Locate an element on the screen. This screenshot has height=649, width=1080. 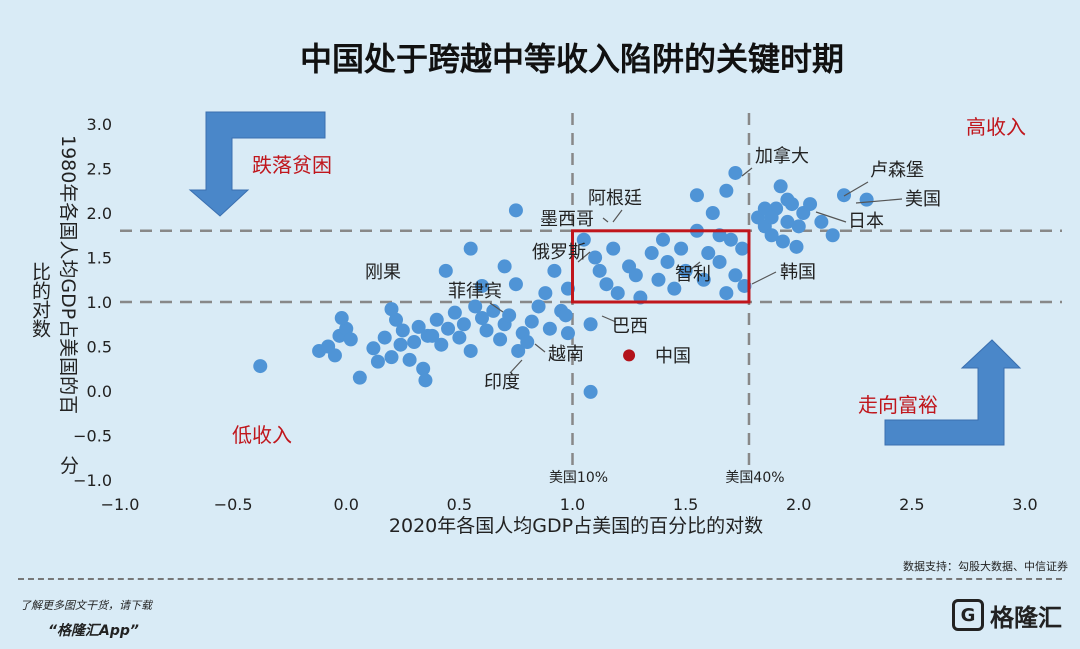
country-label: 刚果 is located at coordinates (383, 272).